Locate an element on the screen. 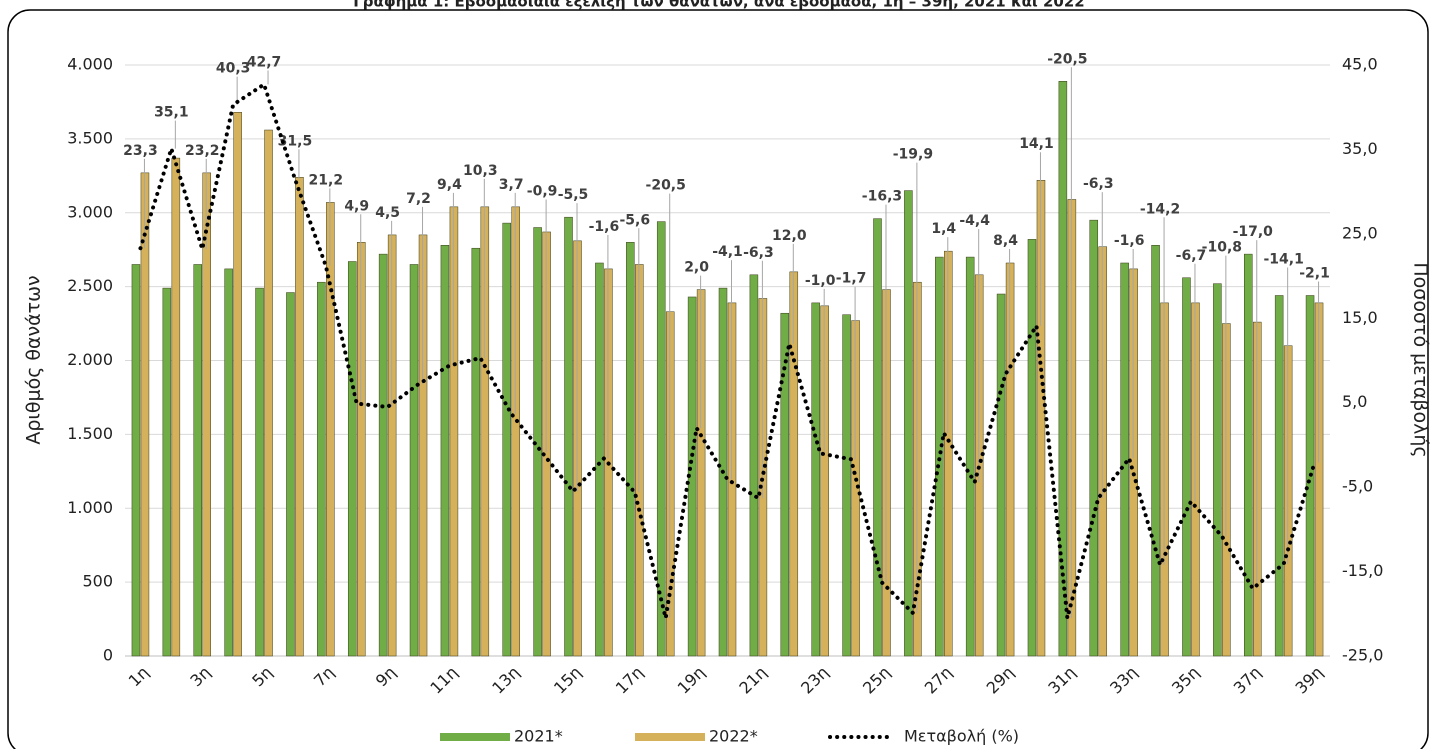 The image size is (1438, 749). x-tick-label: 23η is located at coordinates (814, 680).